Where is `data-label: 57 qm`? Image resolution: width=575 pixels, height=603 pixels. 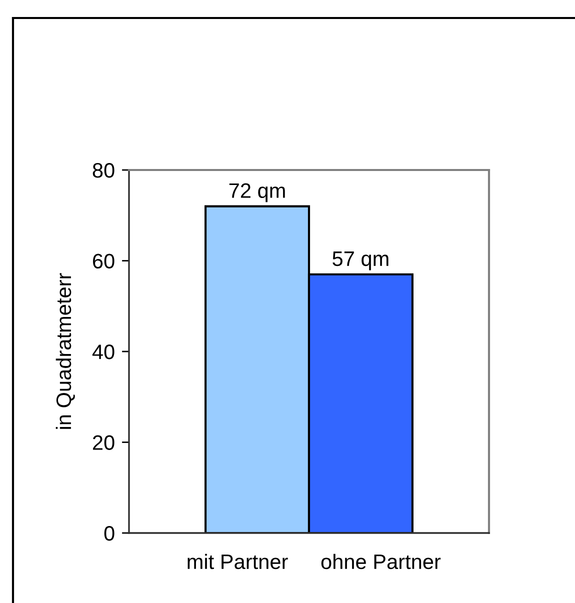 data-label: 57 qm is located at coordinates (360, 261).